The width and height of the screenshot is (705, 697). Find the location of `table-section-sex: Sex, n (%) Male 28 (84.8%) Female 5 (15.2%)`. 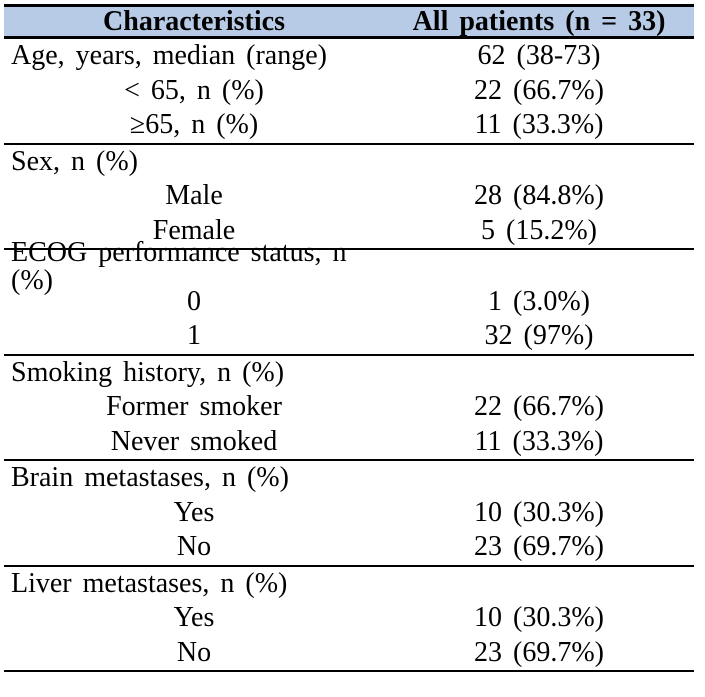

table-section-sex: Sex, n (%) Male 28 (84.8%) Female 5 (15.2%) is located at coordinates (349, 197).